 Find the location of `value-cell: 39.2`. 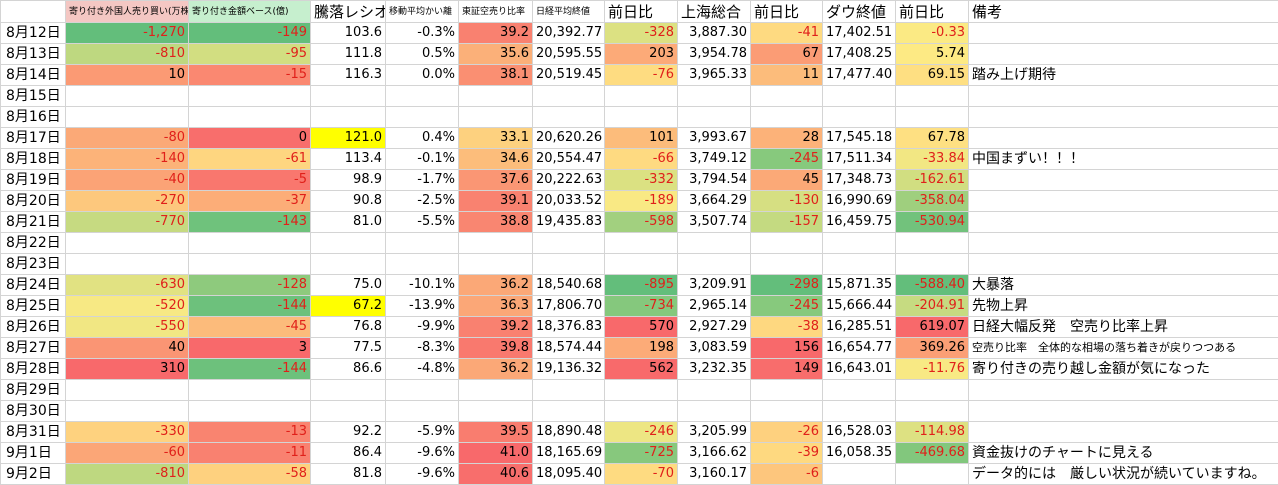

value-cell: 39.2 is located at coordinates (496, 327).